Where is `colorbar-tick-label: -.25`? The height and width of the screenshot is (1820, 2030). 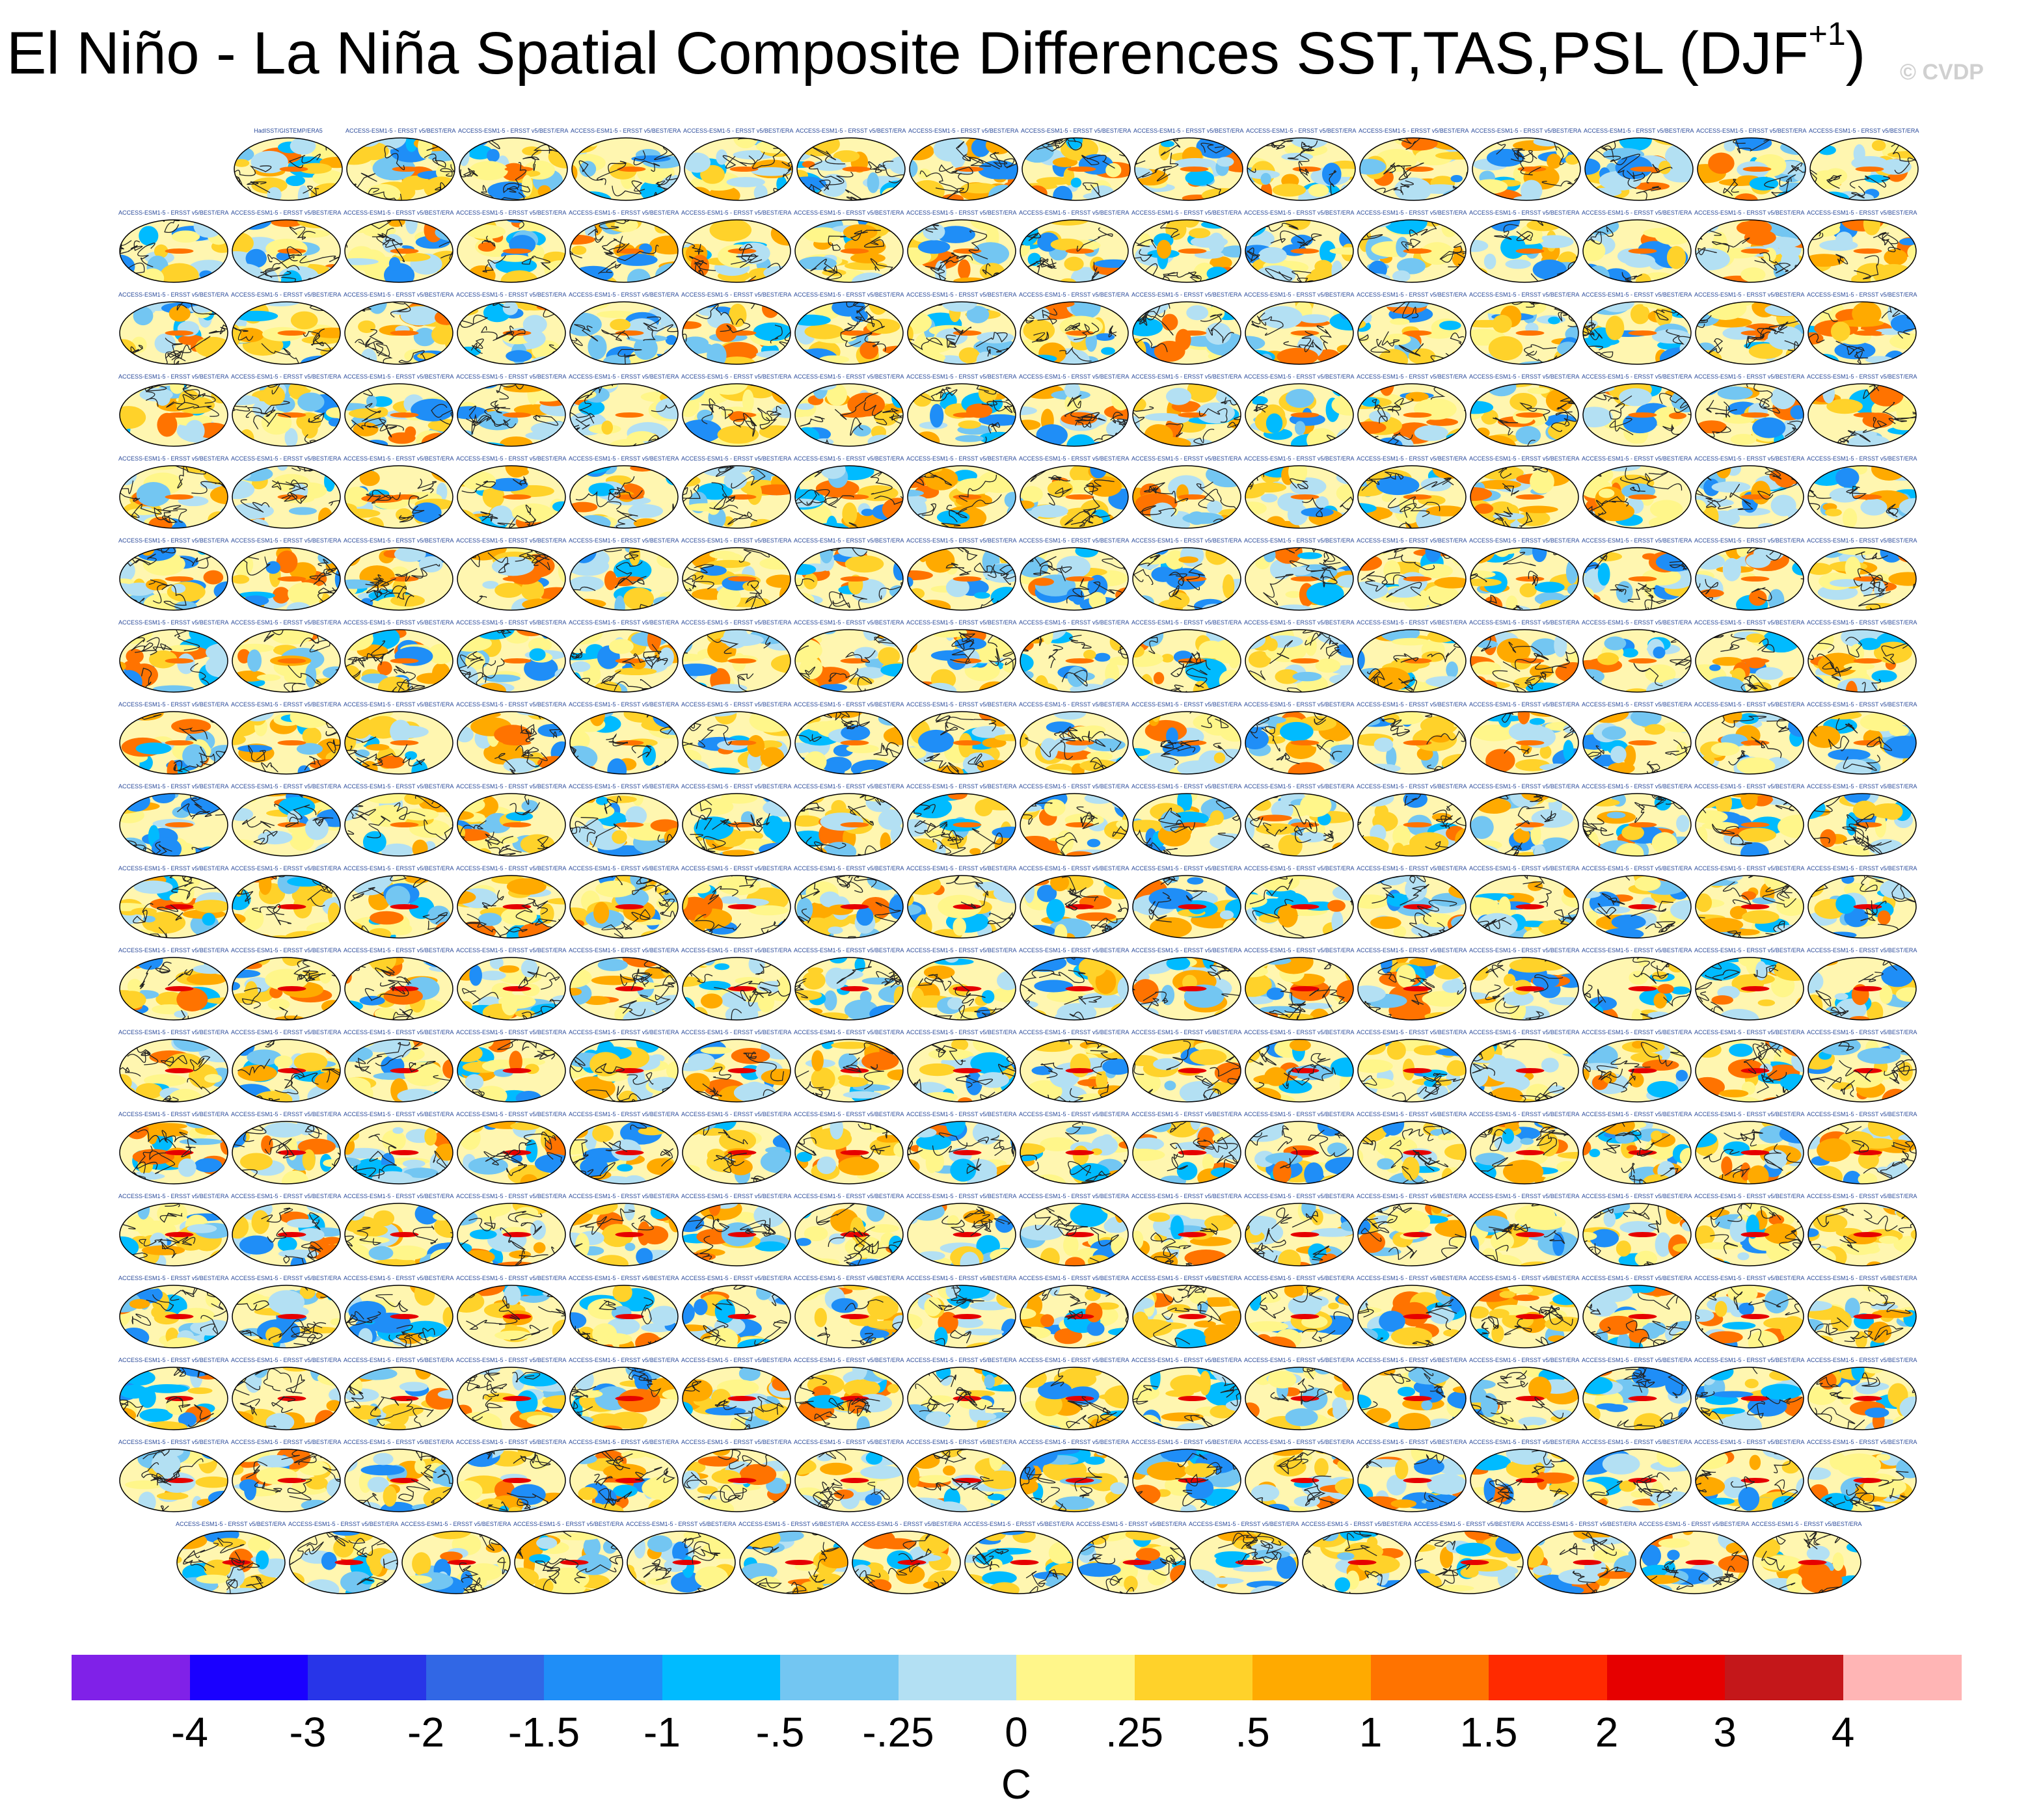 colorbar-tick-label: -.25 is located at coordinates (898, 1733).